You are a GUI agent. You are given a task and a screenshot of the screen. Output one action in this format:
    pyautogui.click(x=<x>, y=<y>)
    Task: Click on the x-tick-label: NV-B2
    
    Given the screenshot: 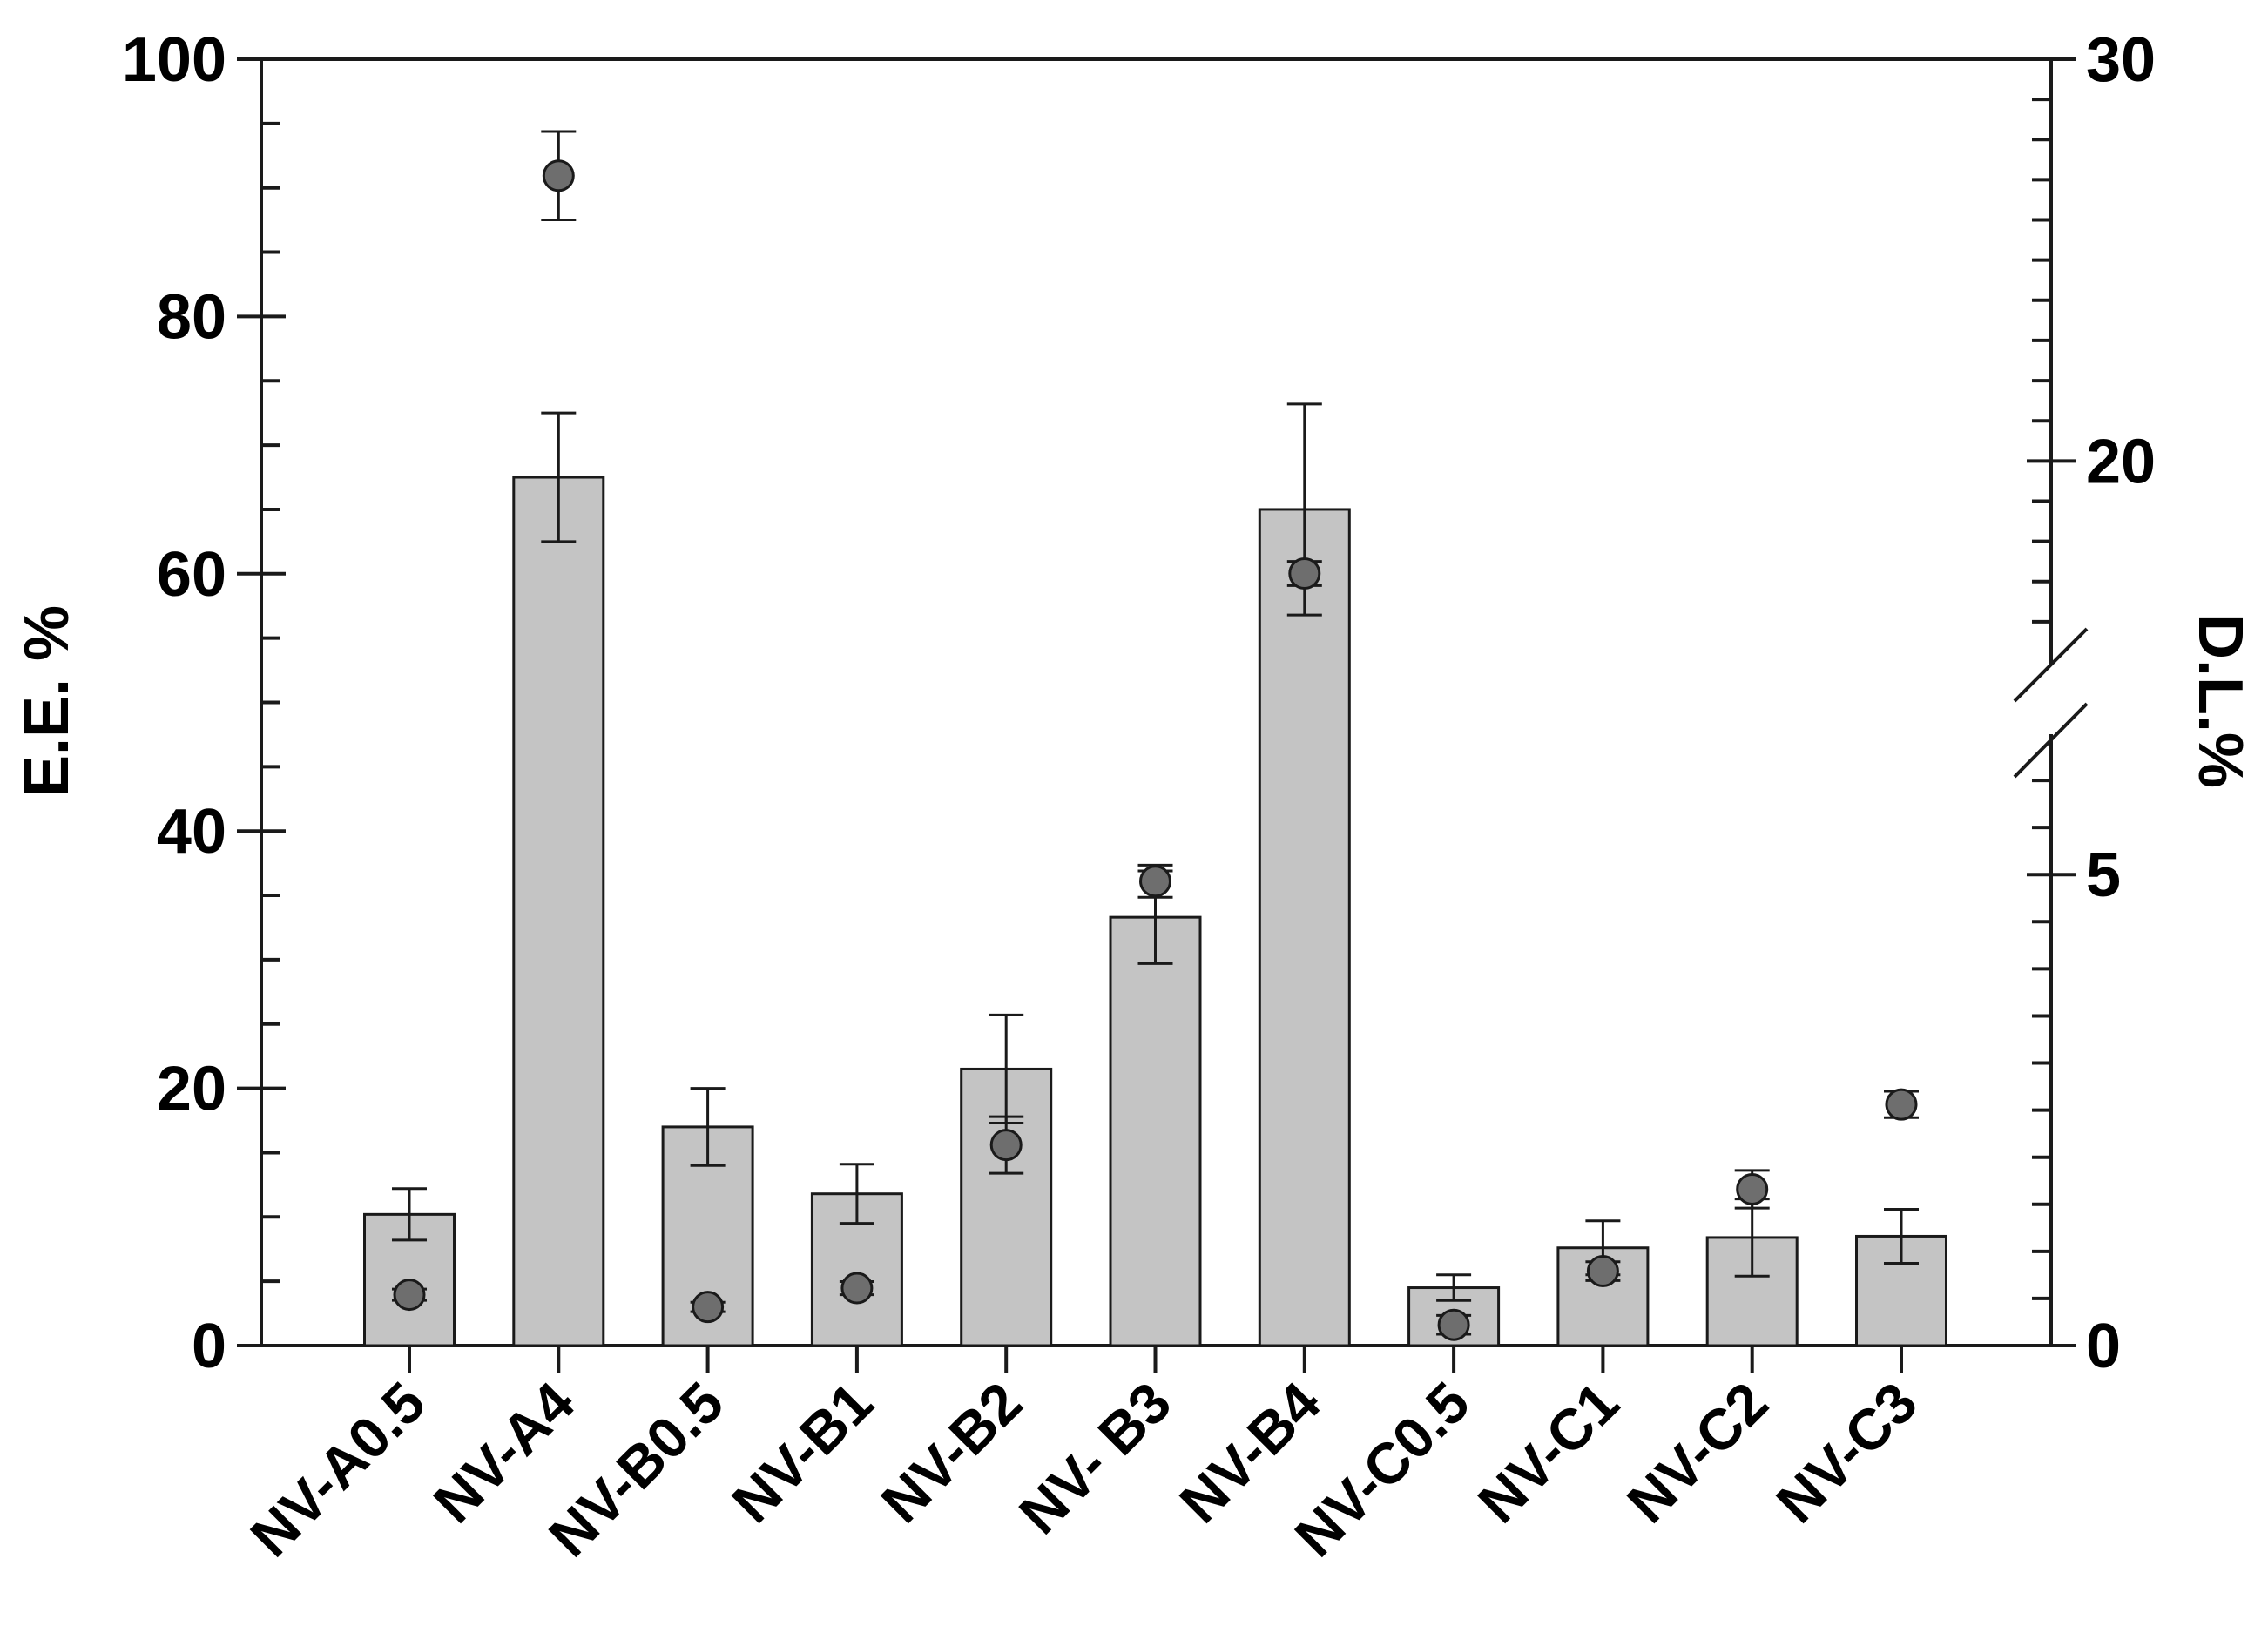 What is the action you would take?
    pyautogui.click(x=951, y=1452)
    